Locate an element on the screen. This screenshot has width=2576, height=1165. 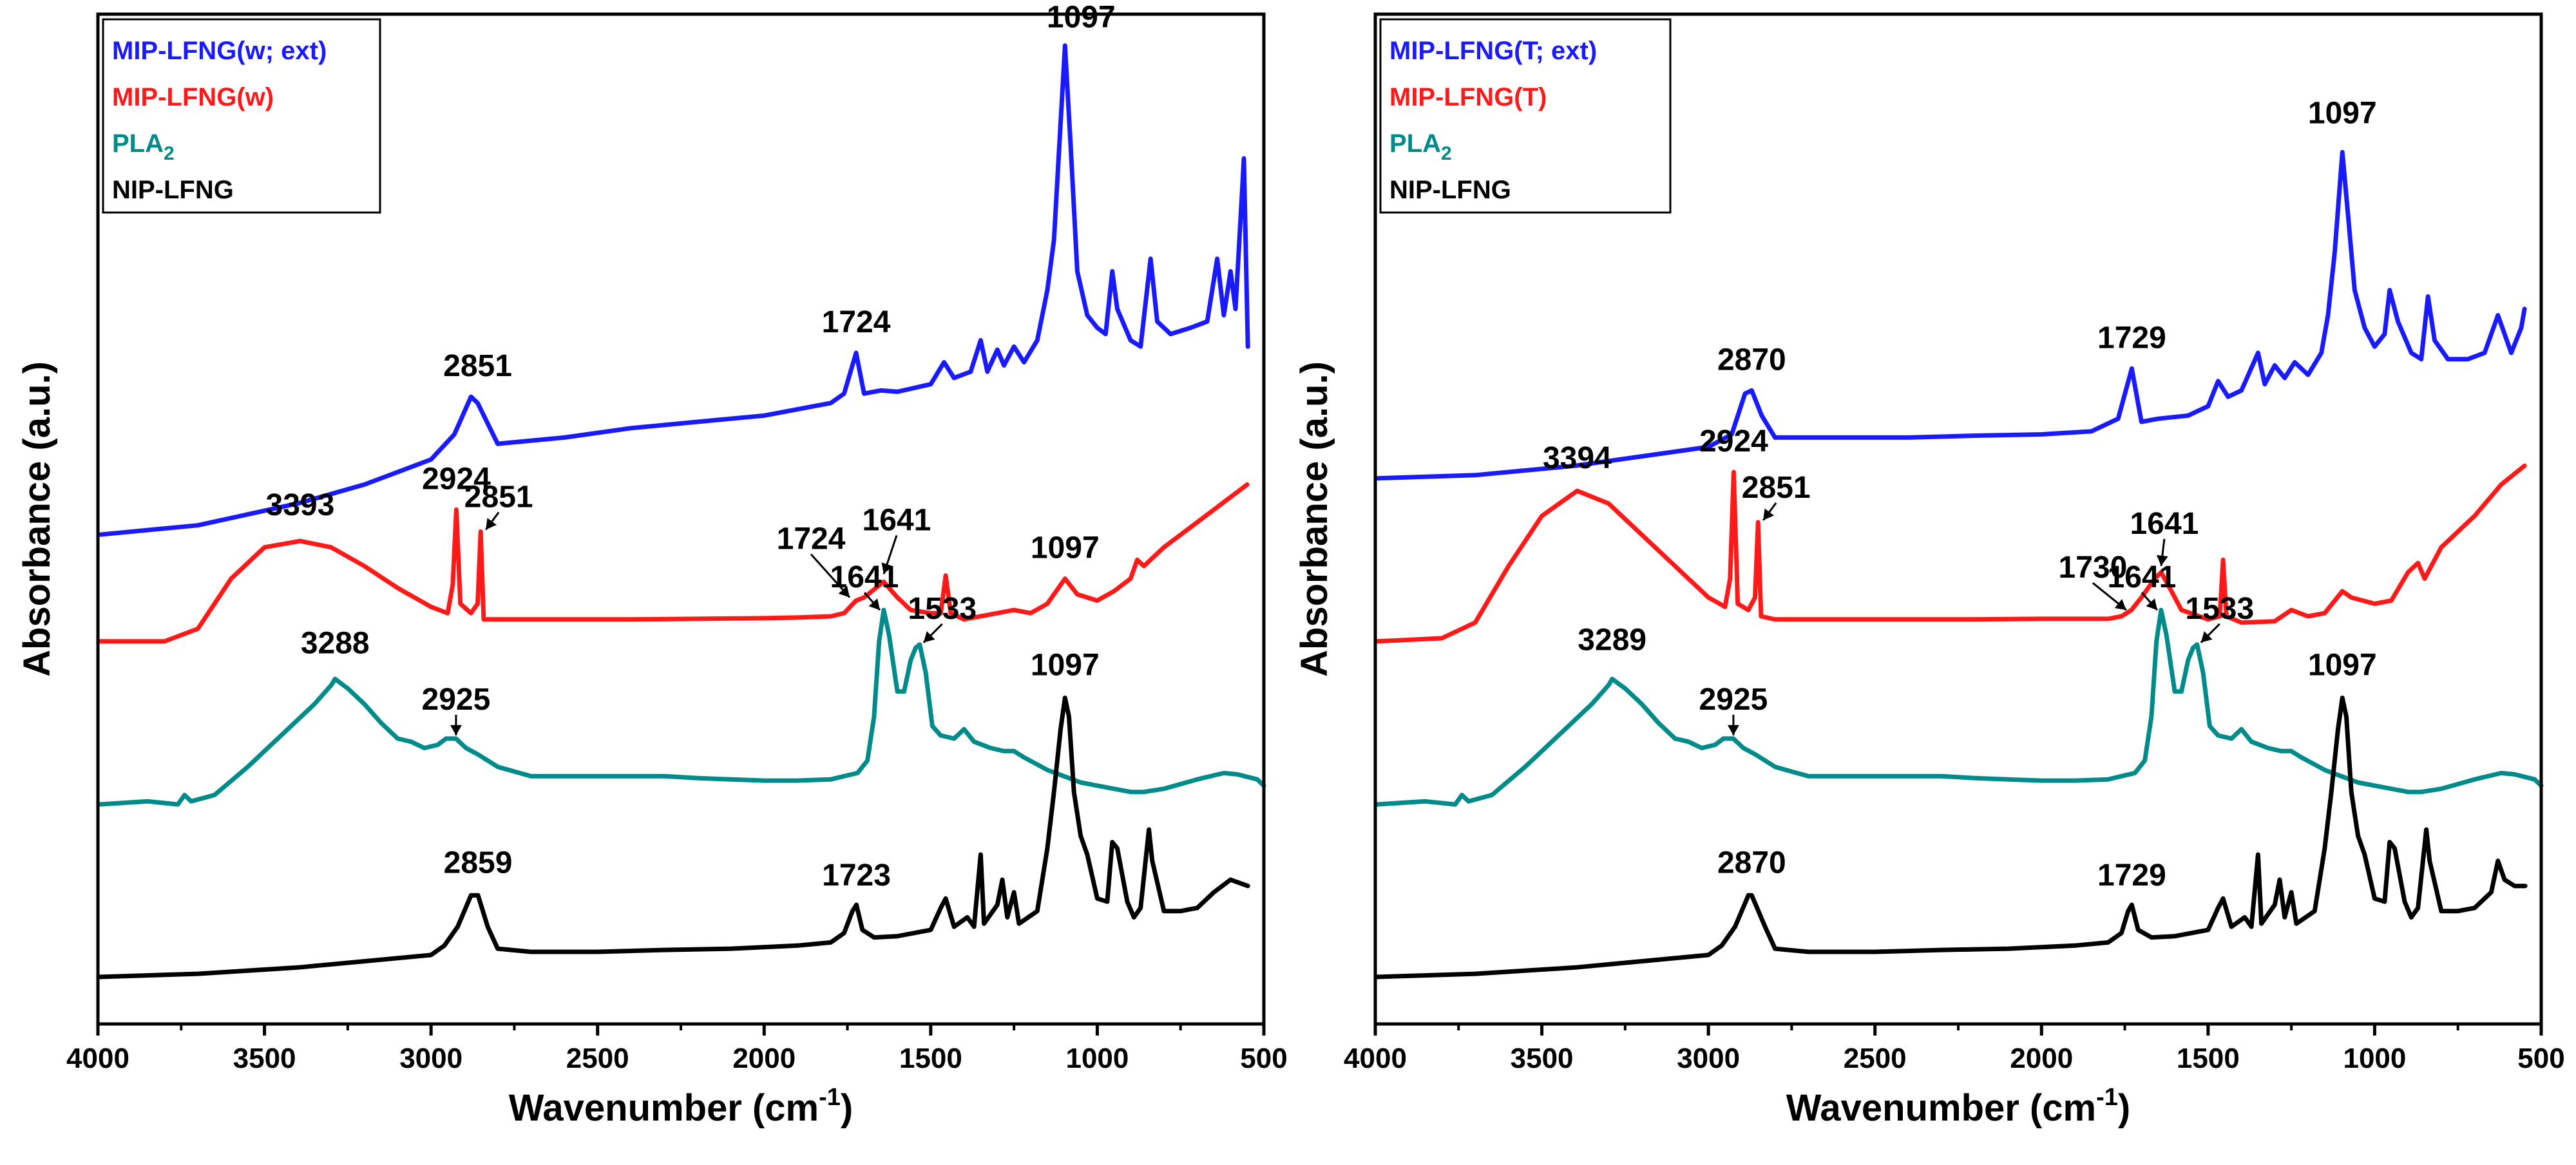
legend-entry: MIP-LFNG(w; ext) is located at coordinates (220, 51).